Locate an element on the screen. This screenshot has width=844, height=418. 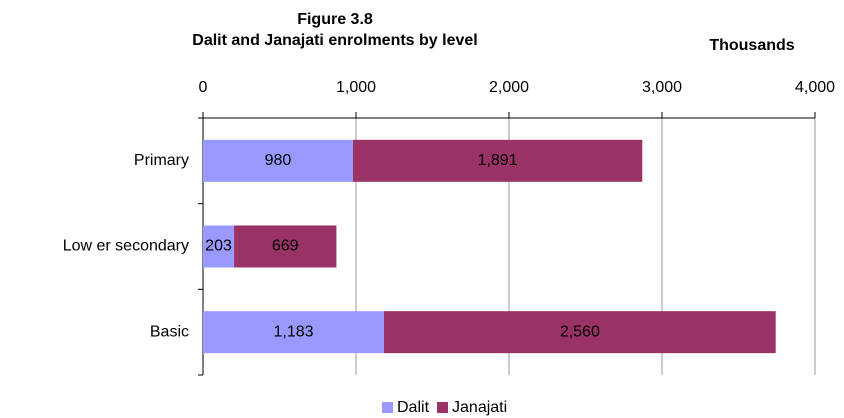
legend-label: Dalit is located at coordinates (413, 407).